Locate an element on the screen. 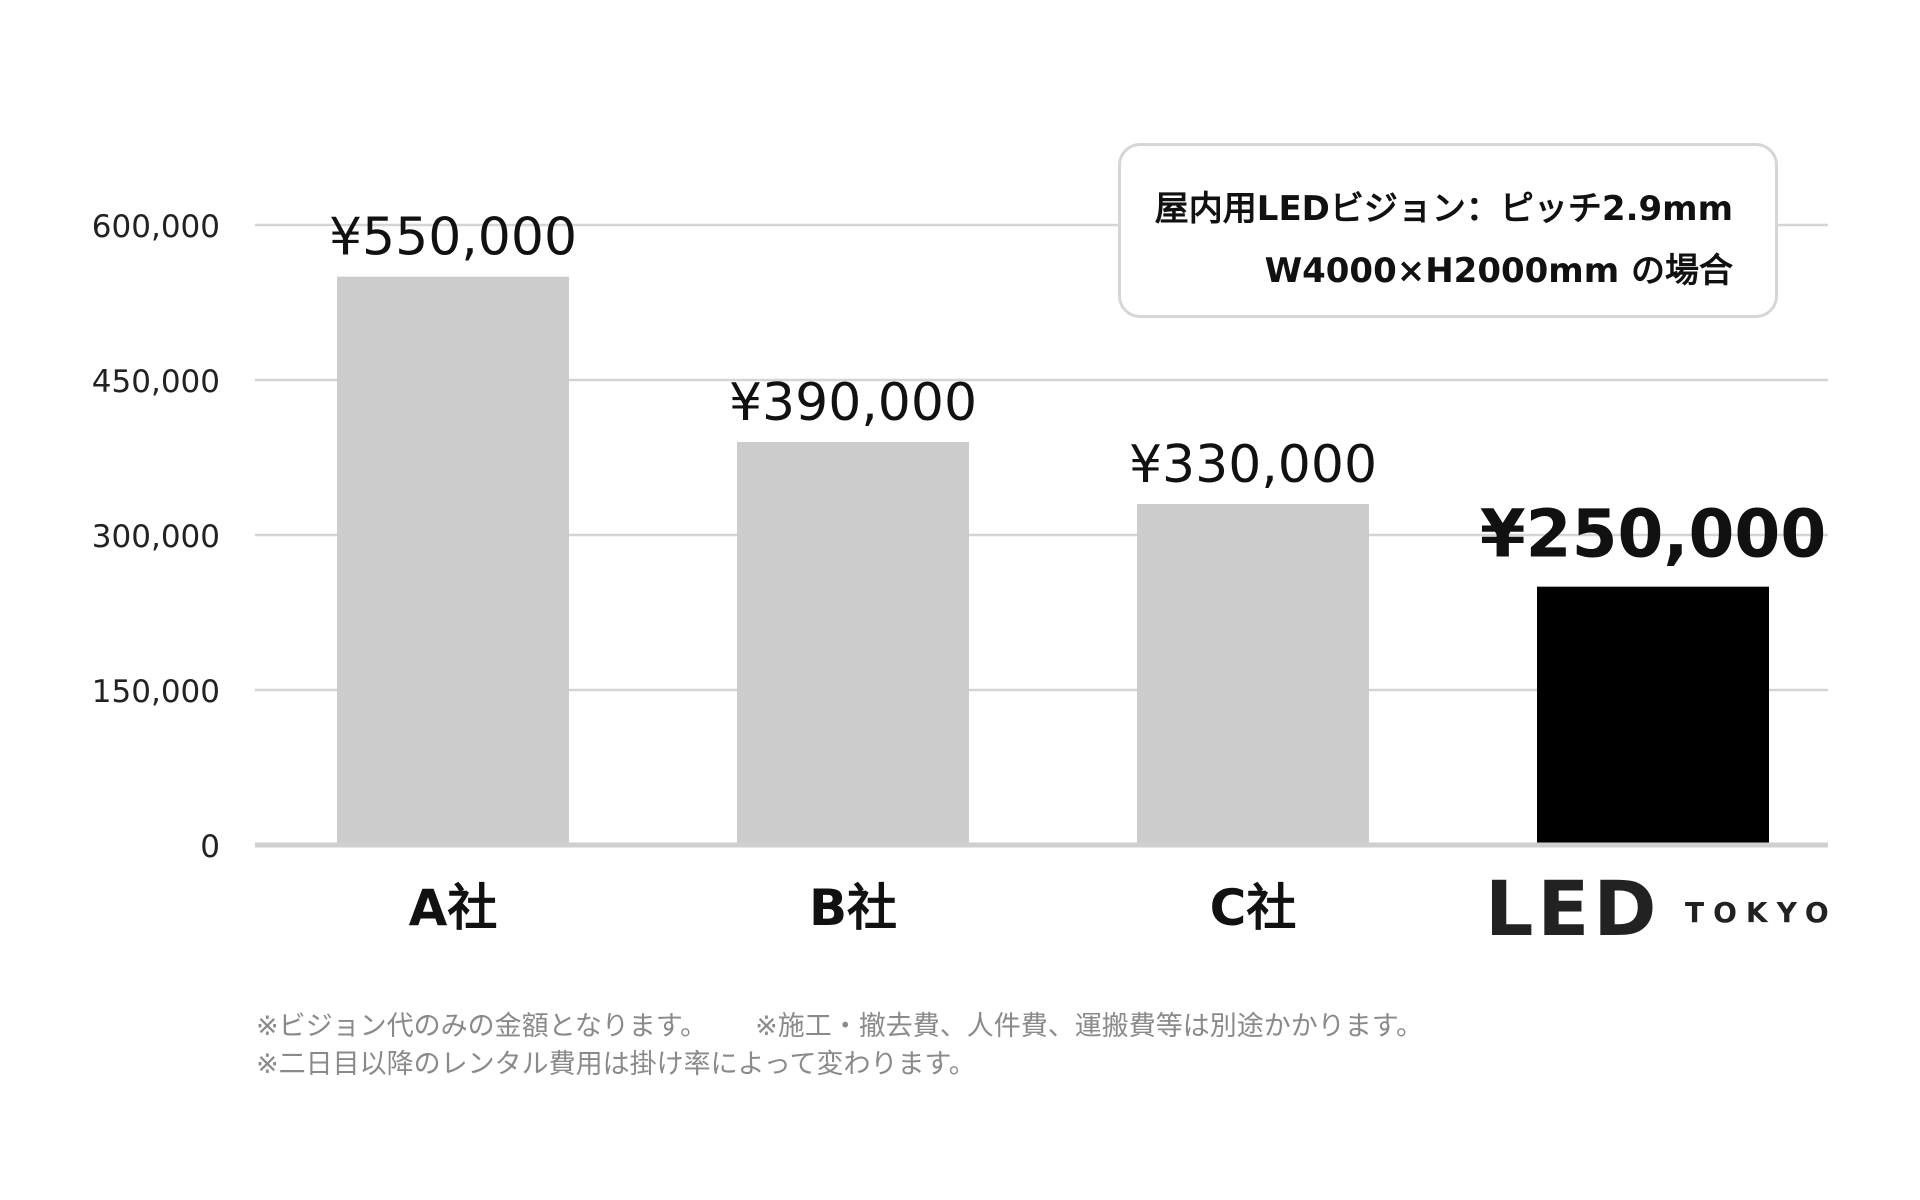 Image resolution: width=1920 pixels, height=1200 pixels. y-axis-ticks: 0 150,000 300,000 450,000 600,000 is located at coordinates (156, 537).